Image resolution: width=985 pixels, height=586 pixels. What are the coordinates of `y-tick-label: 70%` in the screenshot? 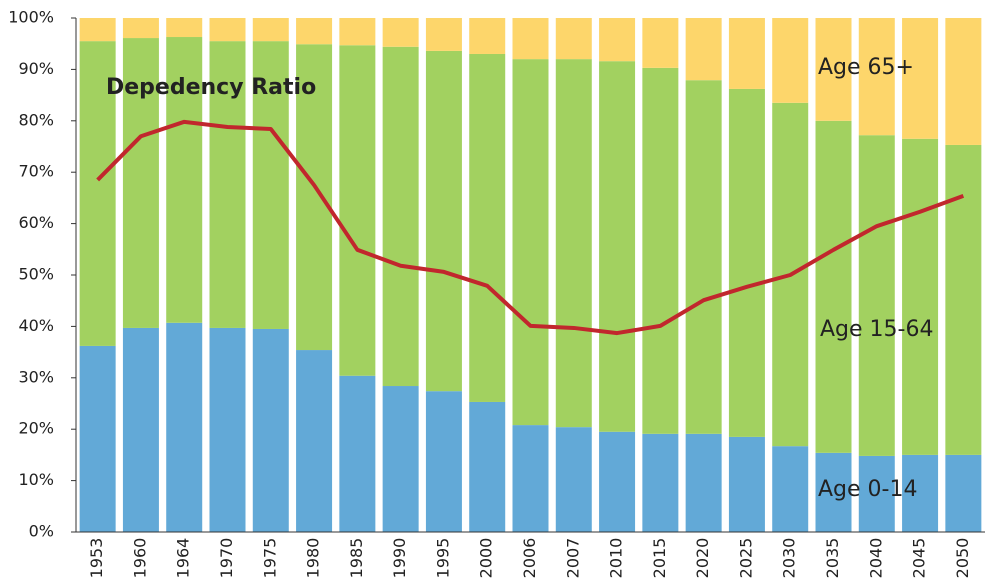 It's located at (36, 171).